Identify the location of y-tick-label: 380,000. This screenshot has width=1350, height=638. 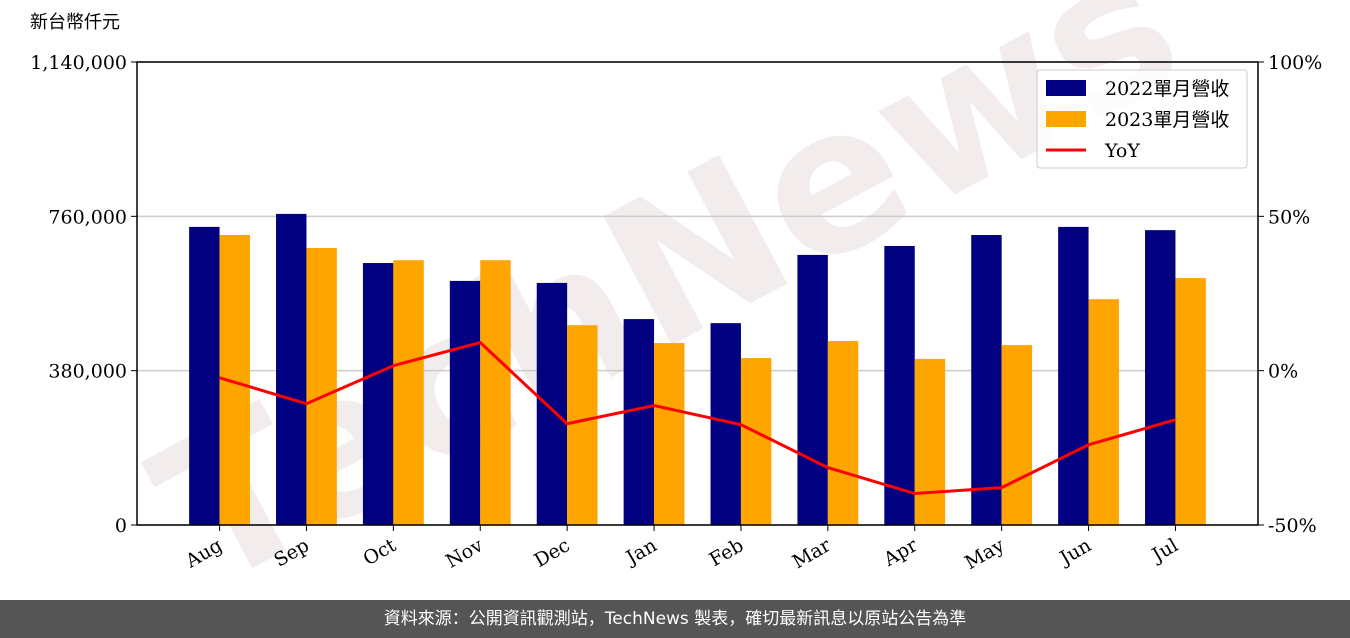
(87, 372).